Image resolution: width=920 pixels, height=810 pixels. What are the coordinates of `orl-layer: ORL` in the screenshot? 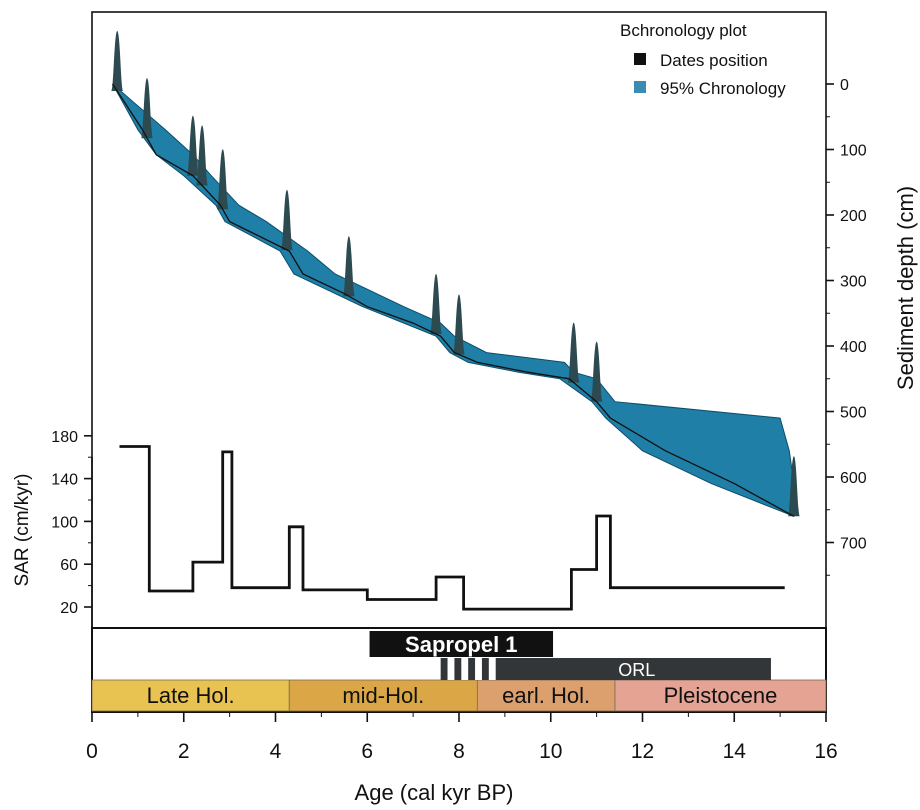 It's located at (605, 669).